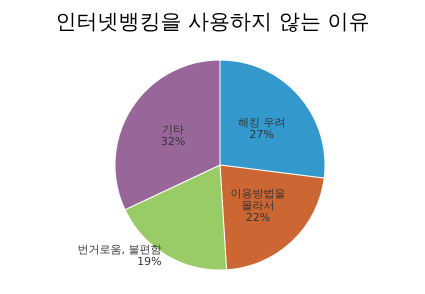 The image size is (425, 294). Describe the element at coordinates (173, 141) in the screenshot. I see `data-label: 32%` at that location.